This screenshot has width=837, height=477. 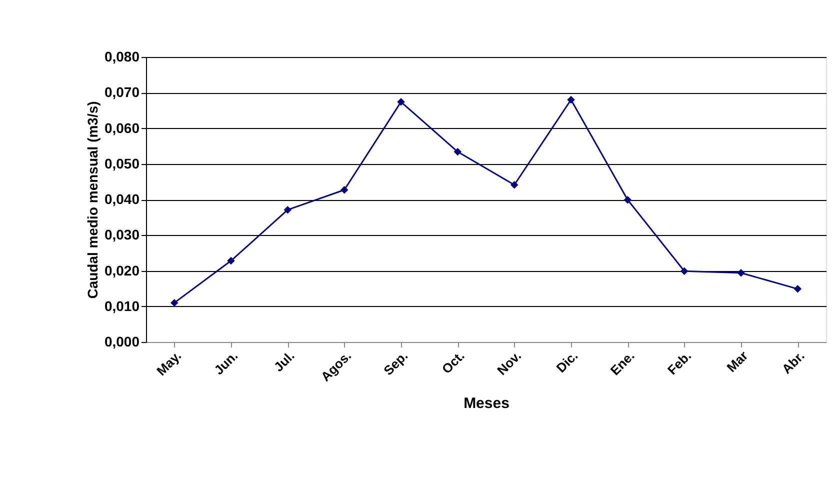 What do you see at coordinates (122, 92) in the screenshot?
I see `y-tick-label: 0,070` at bounding box center [122, 92].